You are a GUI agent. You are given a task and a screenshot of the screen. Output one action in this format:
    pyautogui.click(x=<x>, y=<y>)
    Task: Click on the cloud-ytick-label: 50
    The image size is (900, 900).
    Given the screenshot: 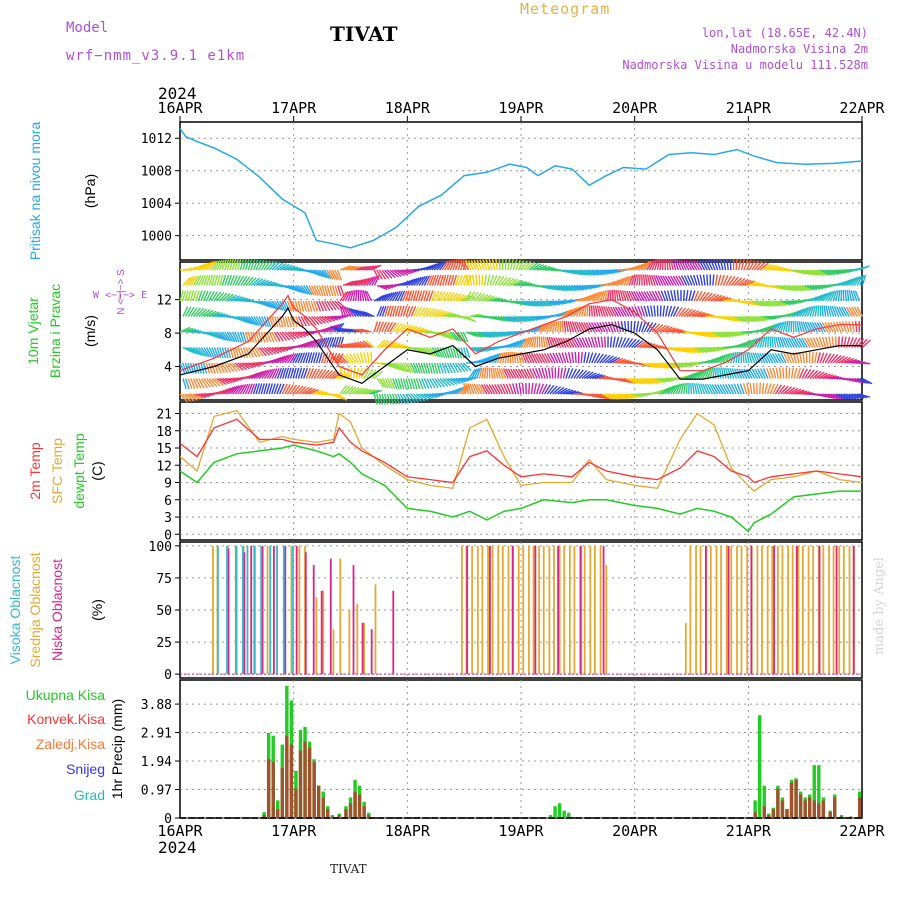 What is the action you would take?
    pyautogui.click(x=164, y=611)
    